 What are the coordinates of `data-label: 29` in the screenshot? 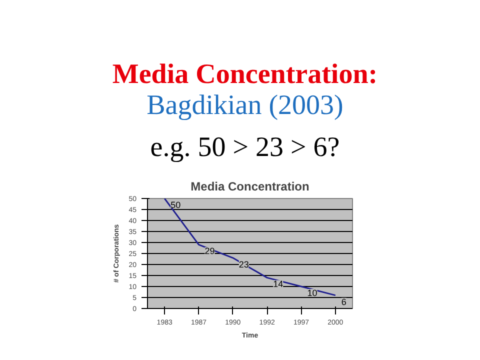 It's located at (209, 251).